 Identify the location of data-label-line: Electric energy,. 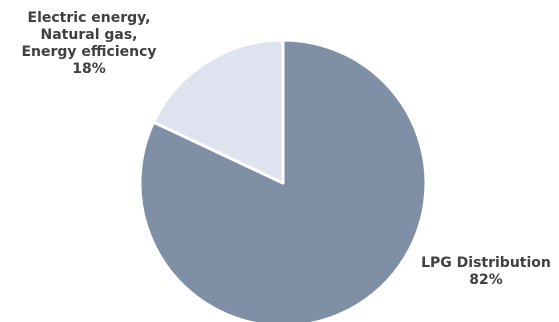
(89, 18).